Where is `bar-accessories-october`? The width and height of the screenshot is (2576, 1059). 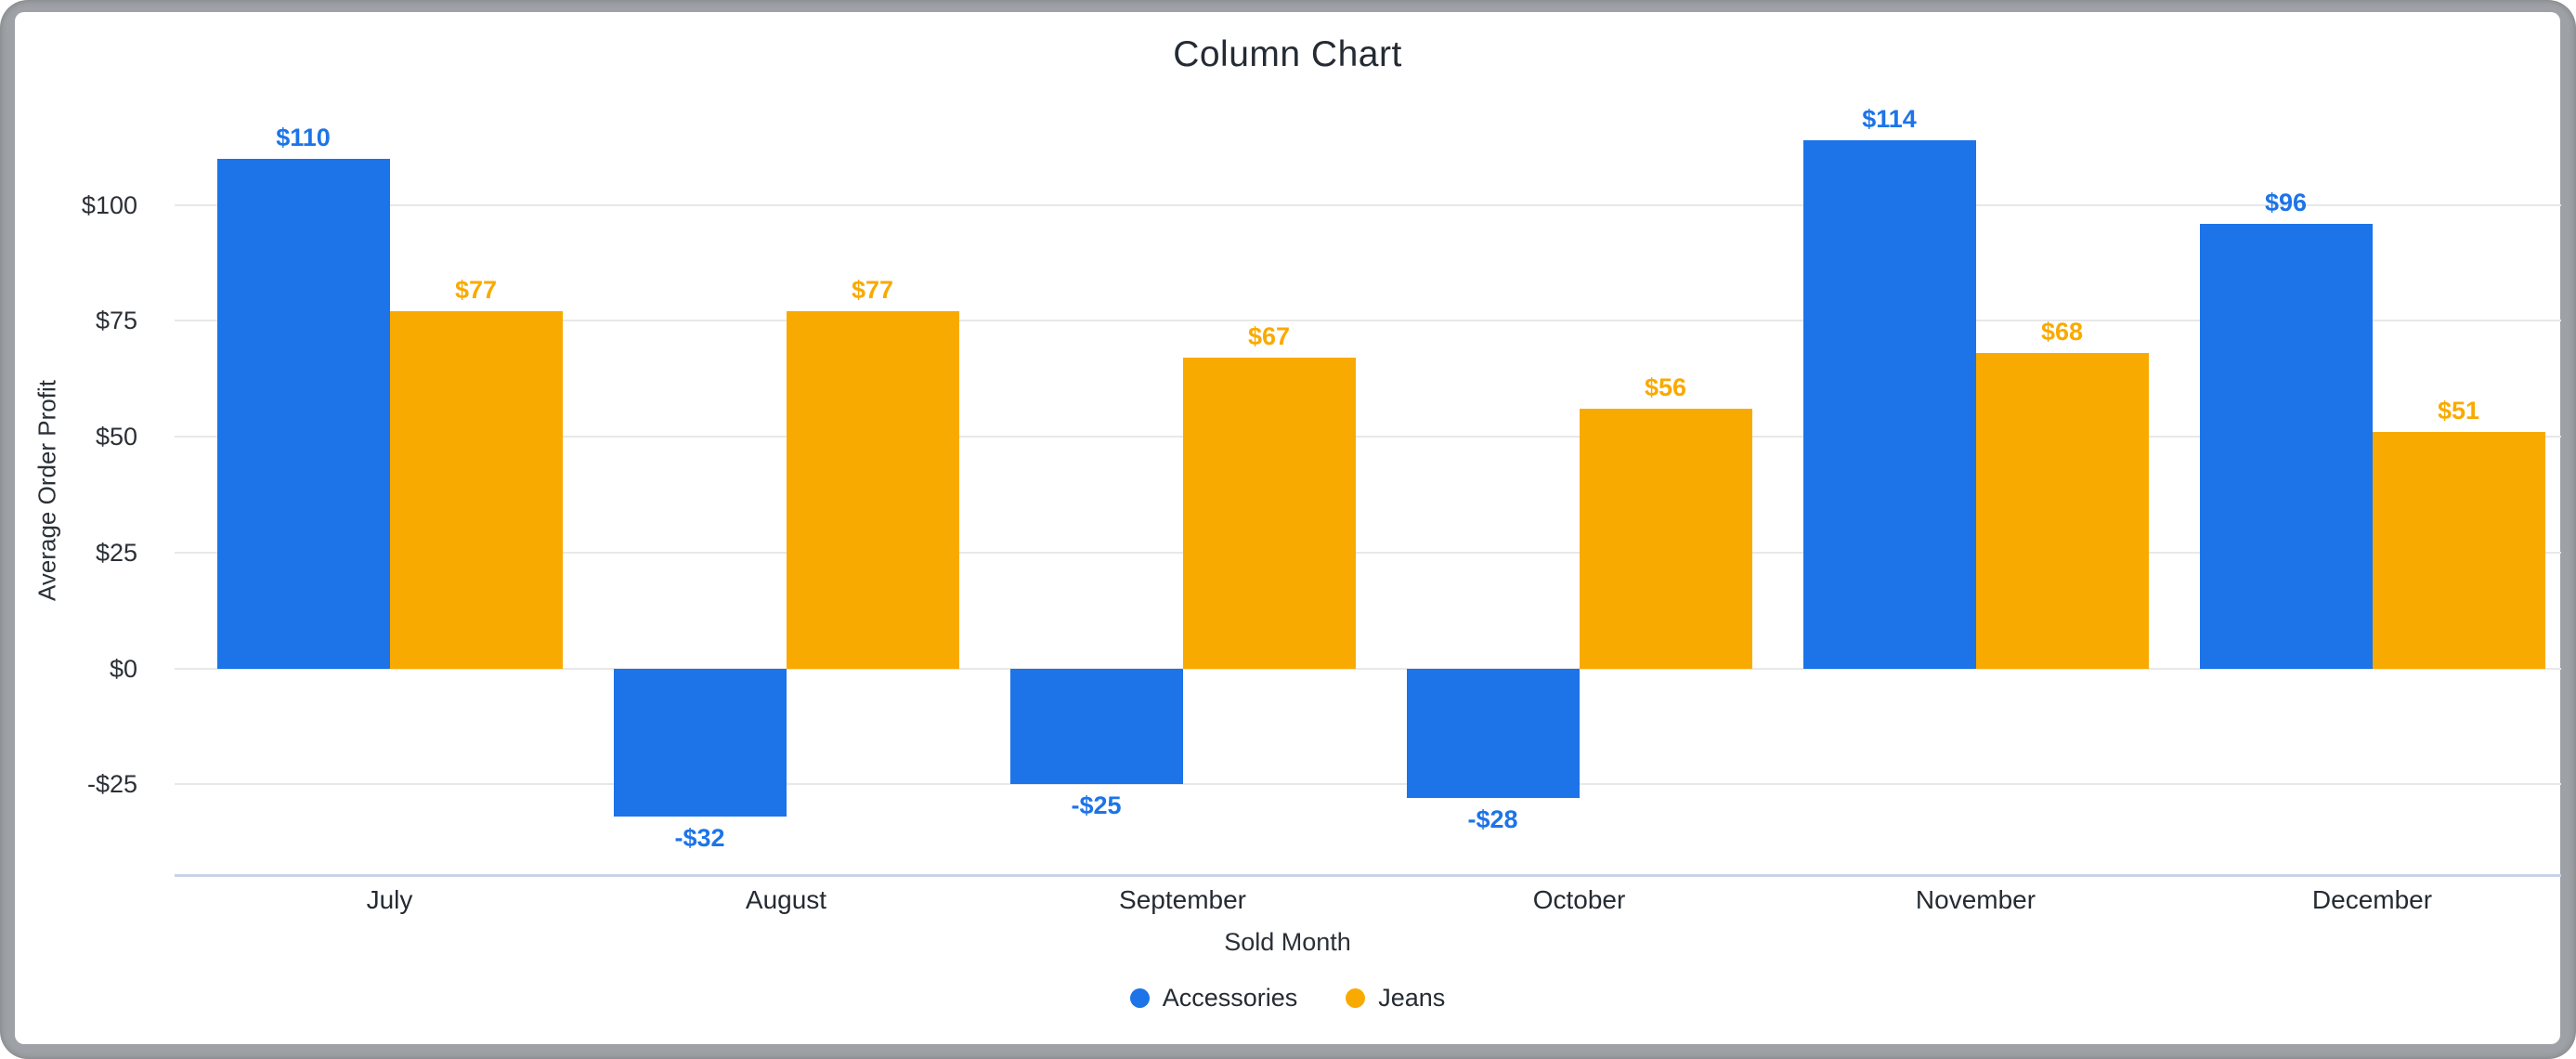 bar-accessories-october is located at coordinates (1493, 733).